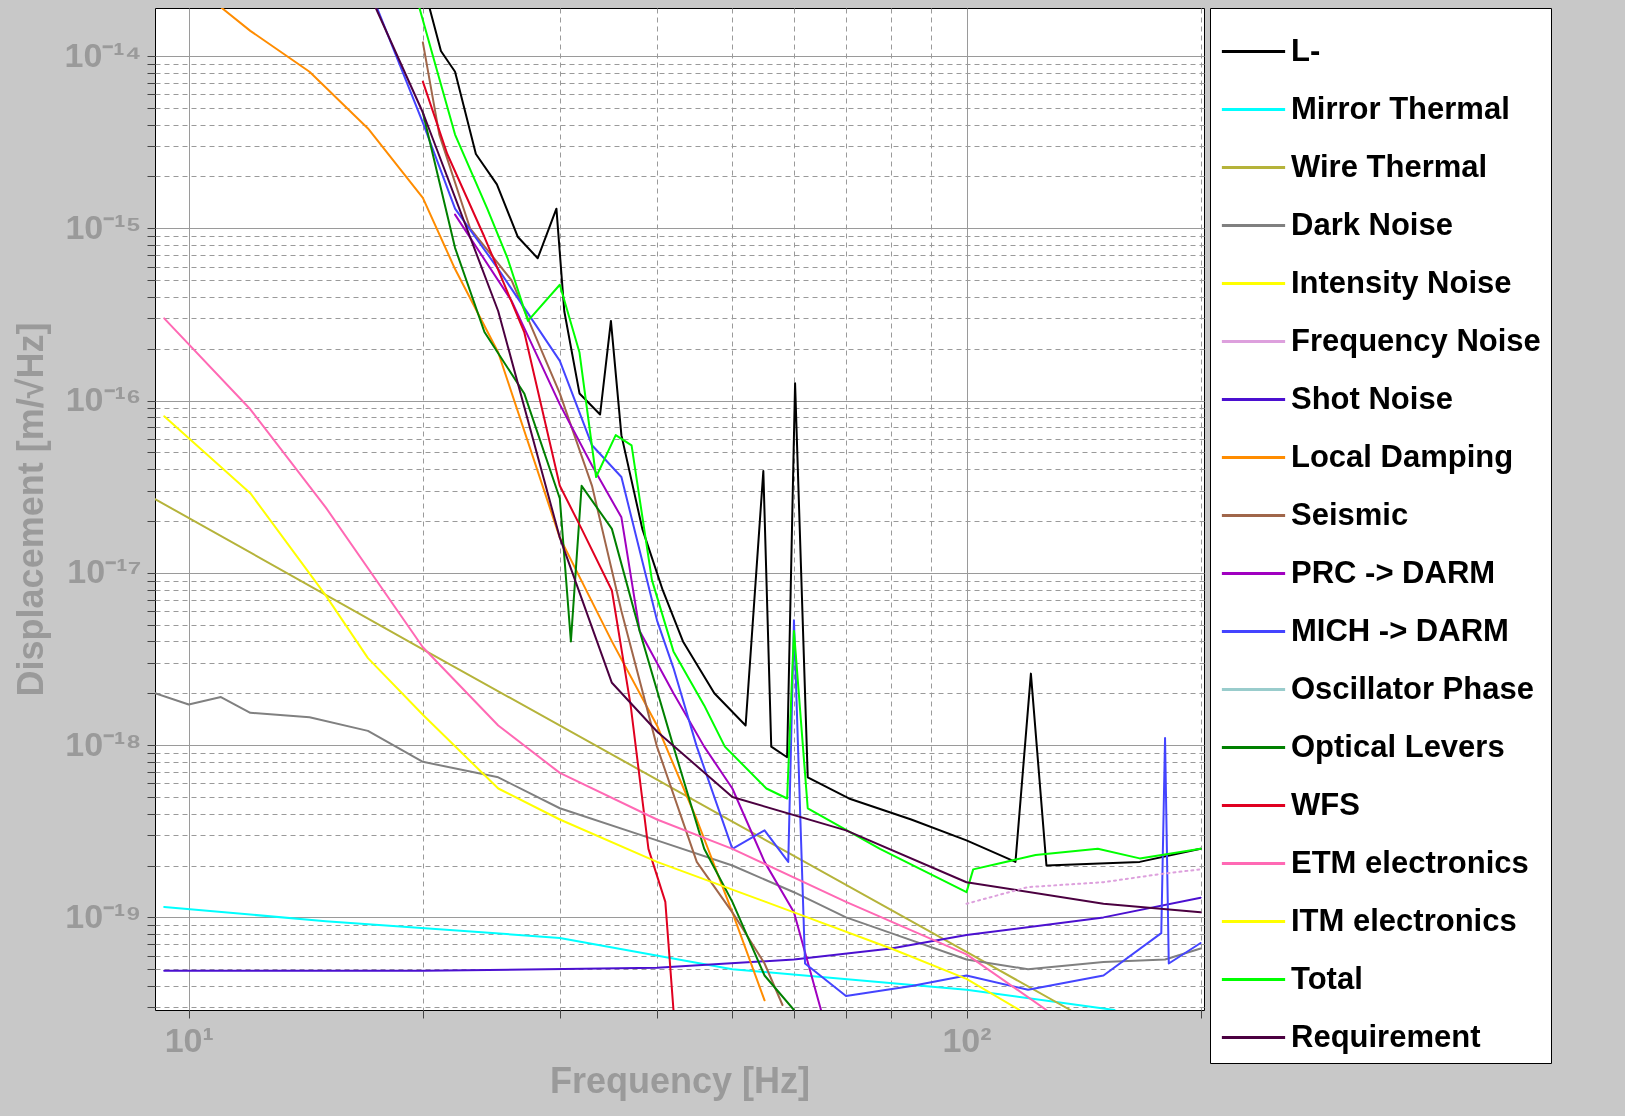  What do you see at coordinates (1400, 630) in the screenshot?
I see `legend-label: MICH -> DARM` at bounding box center [1400, 630].